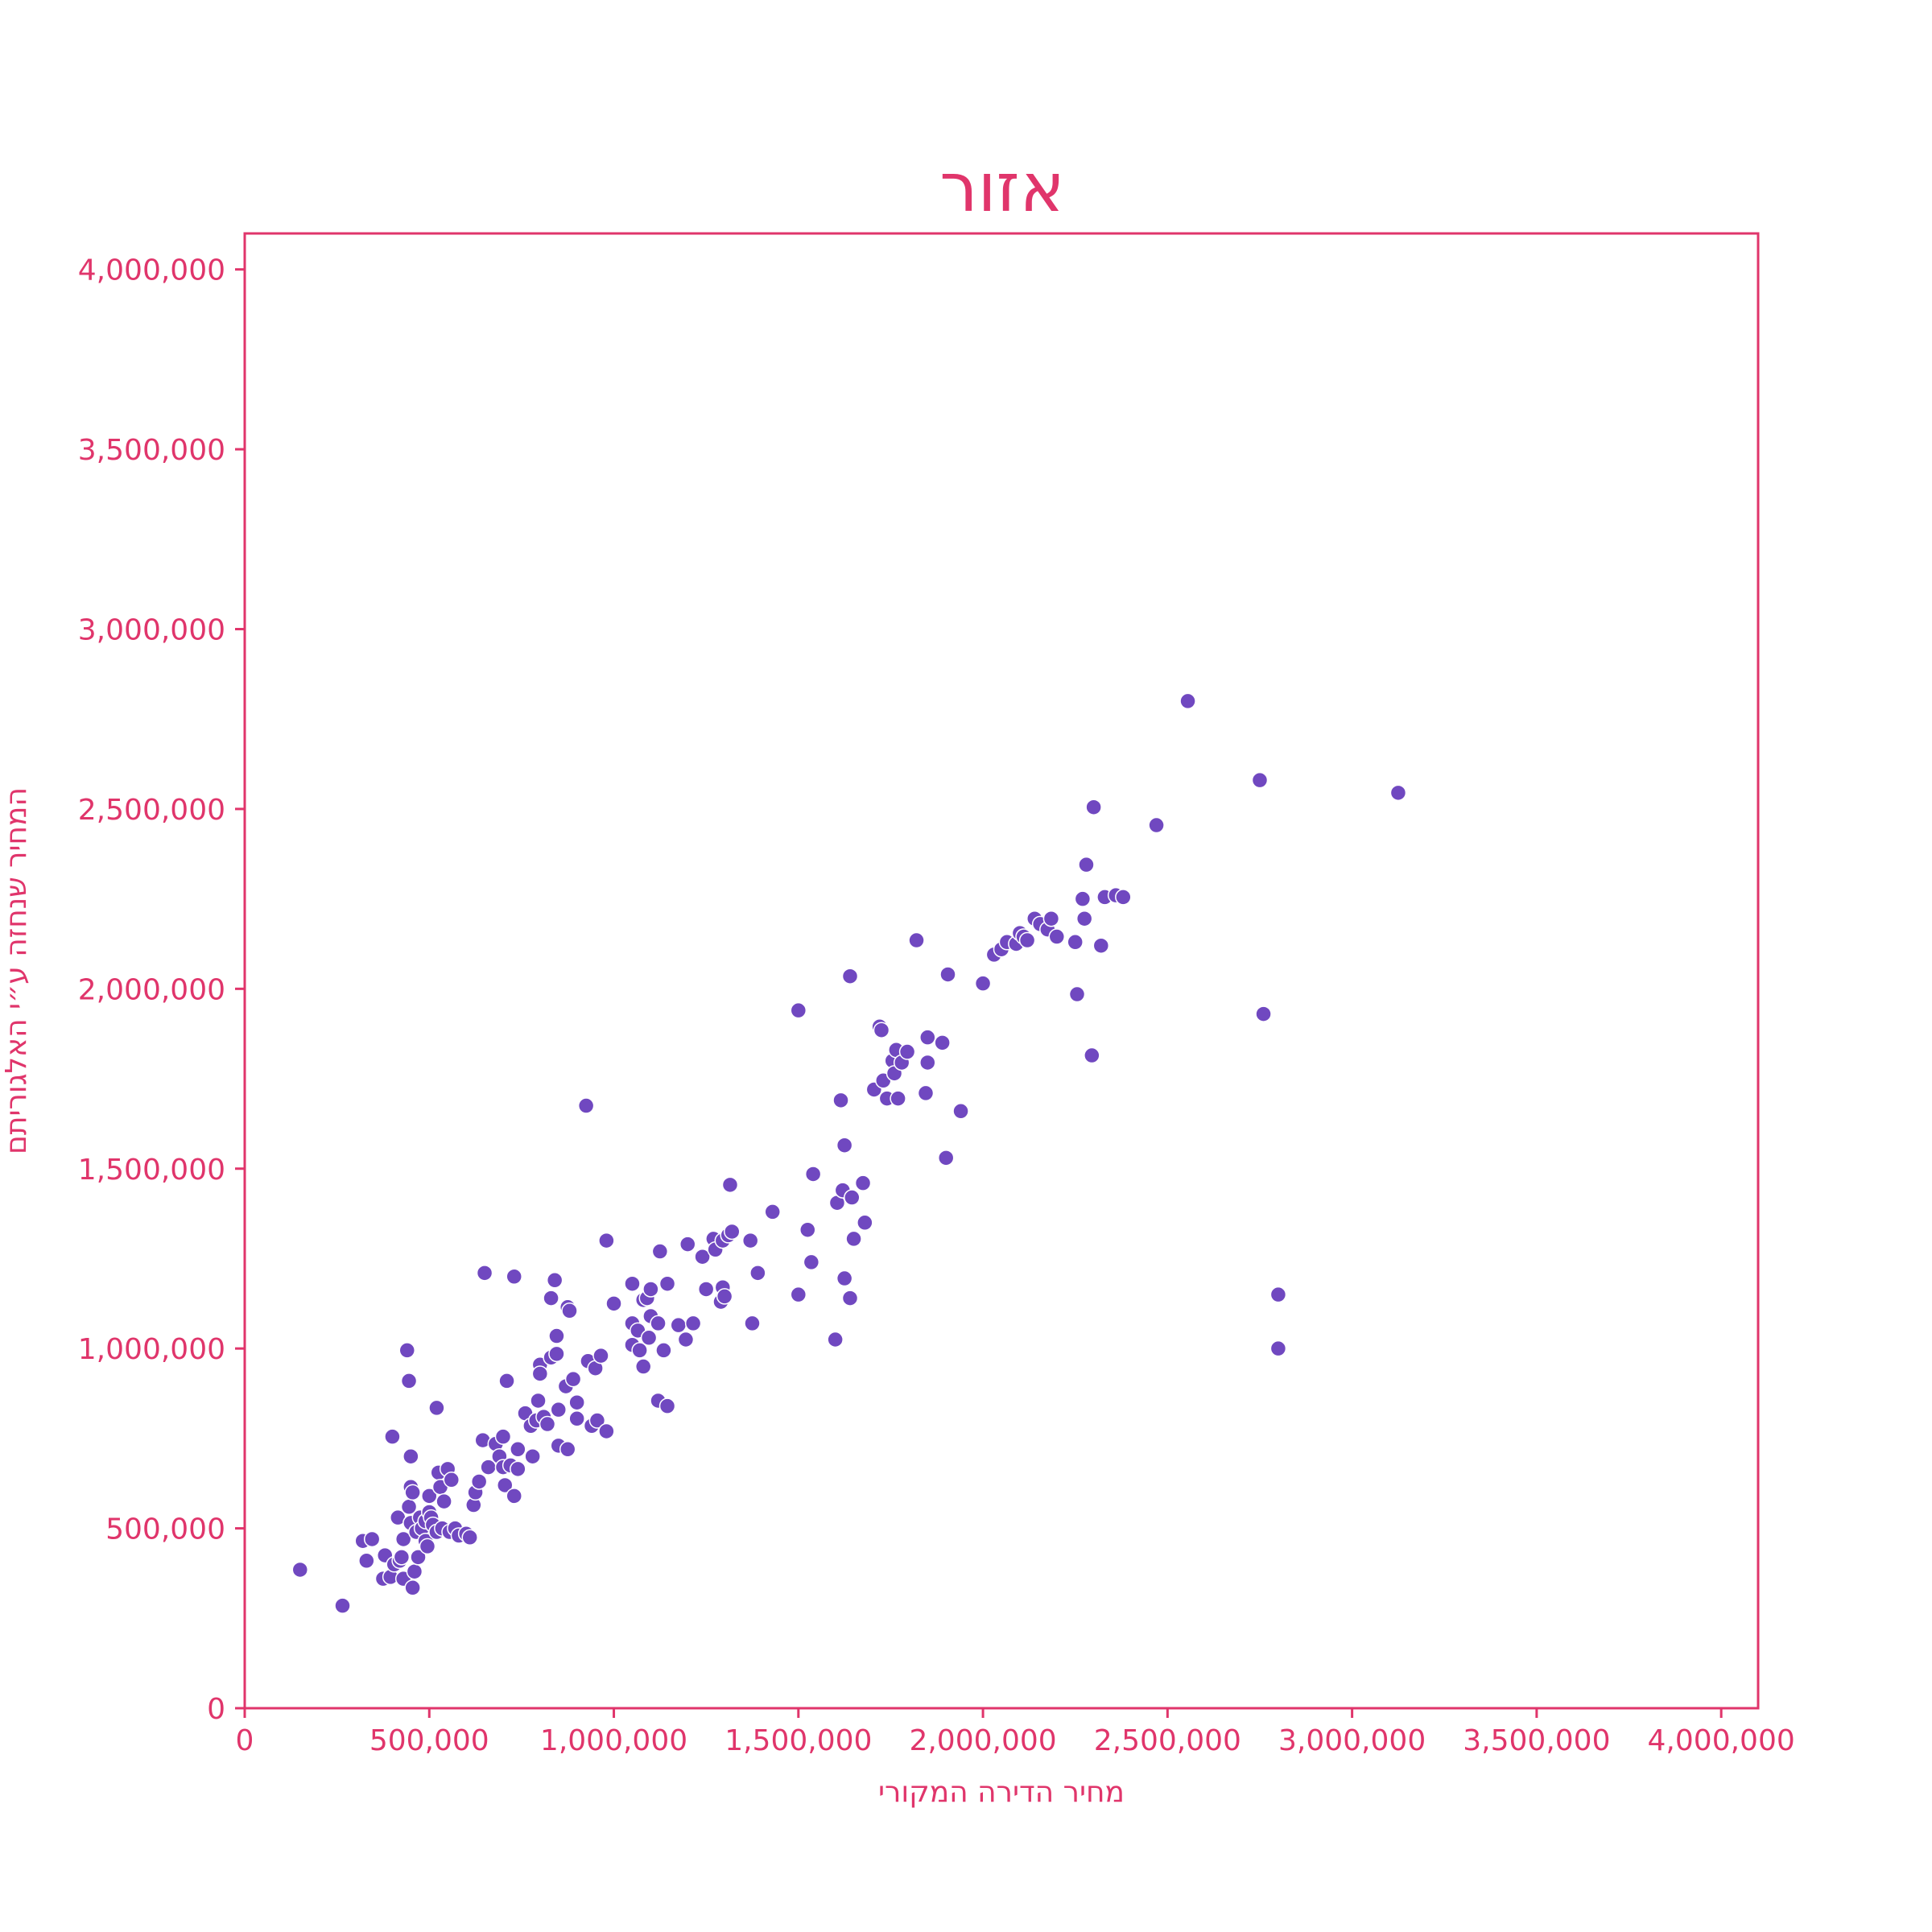 The image size is (1932, 1932). What do you see at coordinates (16, 970) in the screenshot?
I see `y-axis-label: המחיר שנחזה ע״י האלגוריתם` at bounding box center [16, 970].